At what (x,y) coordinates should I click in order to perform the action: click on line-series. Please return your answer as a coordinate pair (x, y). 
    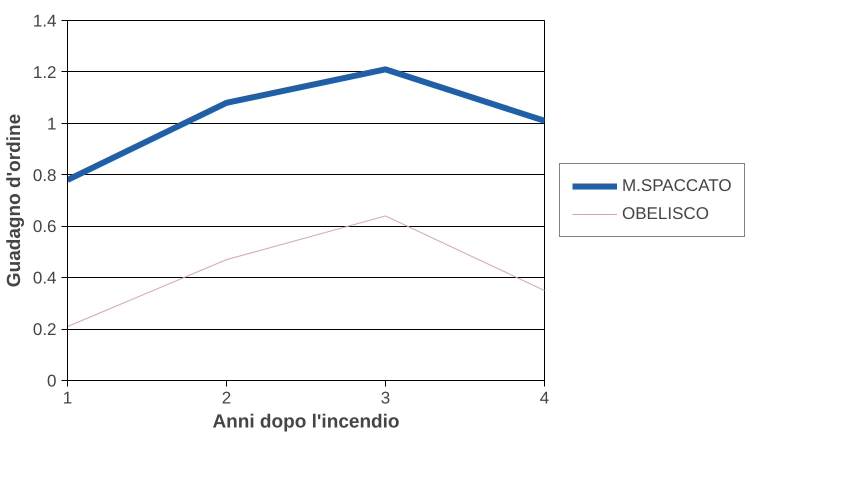
    Looking at the image, I should click on (306, 271).